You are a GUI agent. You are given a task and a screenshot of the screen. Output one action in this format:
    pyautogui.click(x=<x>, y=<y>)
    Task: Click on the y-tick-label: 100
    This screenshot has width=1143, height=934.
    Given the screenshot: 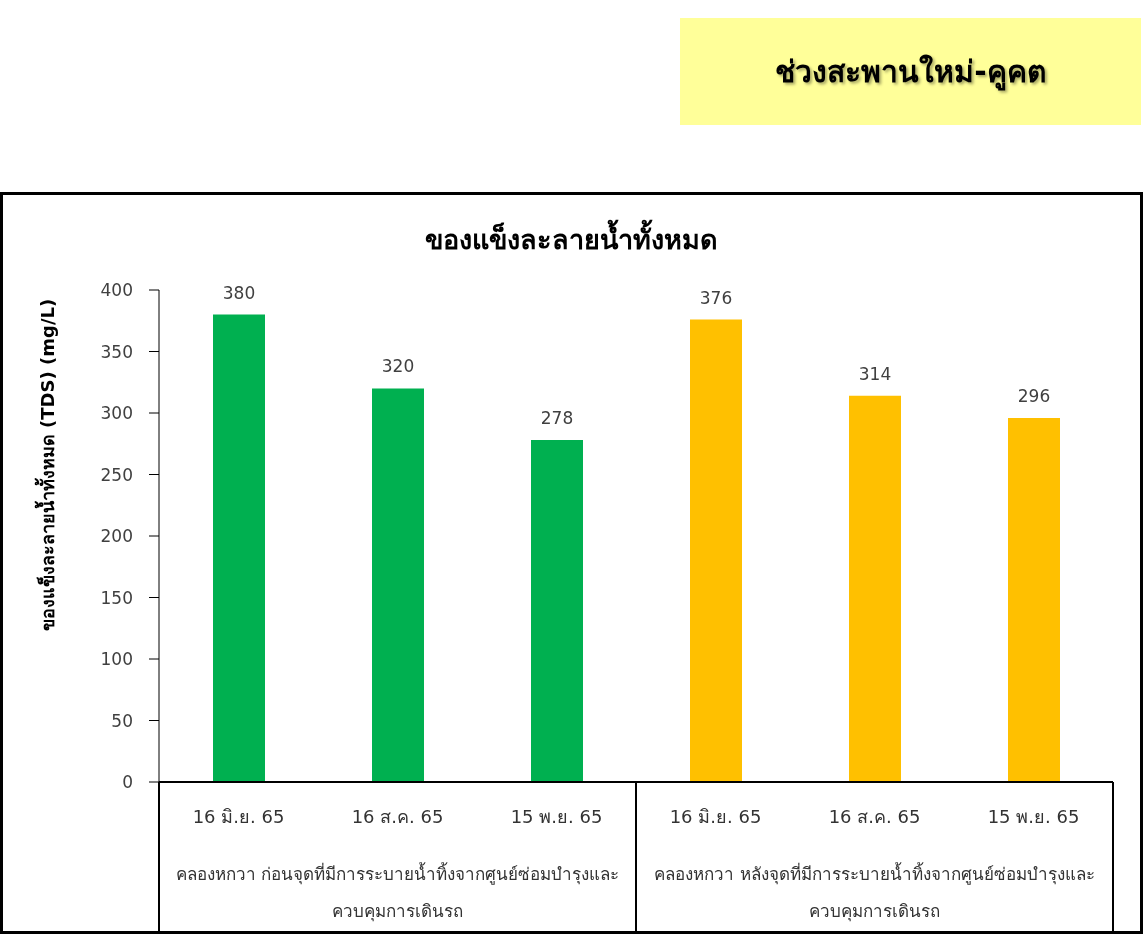 What is the action you would take?
    pyautogui.click(x=116, y=659)
    